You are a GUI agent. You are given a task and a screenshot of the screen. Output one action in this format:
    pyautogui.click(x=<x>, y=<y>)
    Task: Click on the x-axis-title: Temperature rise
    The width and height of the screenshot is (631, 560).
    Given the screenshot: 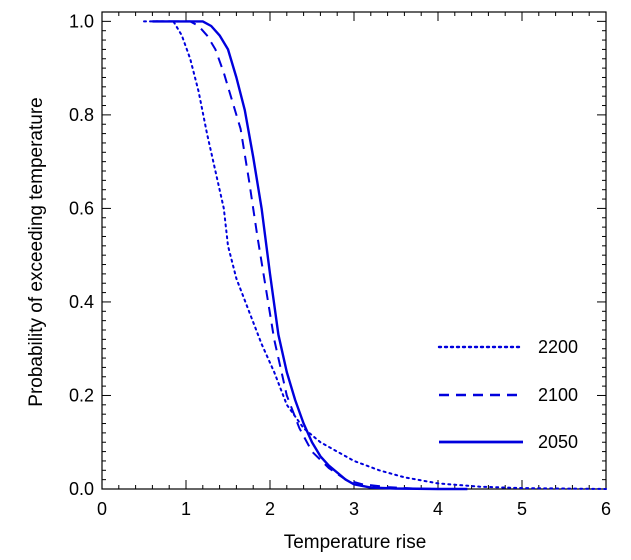 What is the action you would take?
    pyautogui.click(x=355, y=542)
    